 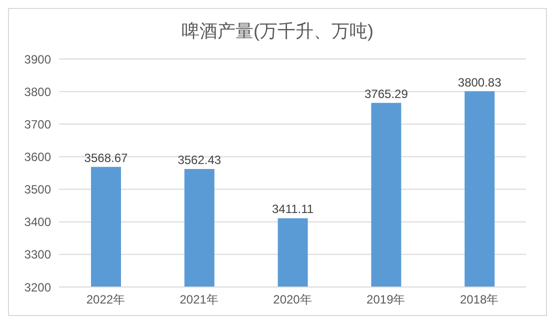 I want to click on data-label: 3568.67, so click(x=106, y=157).